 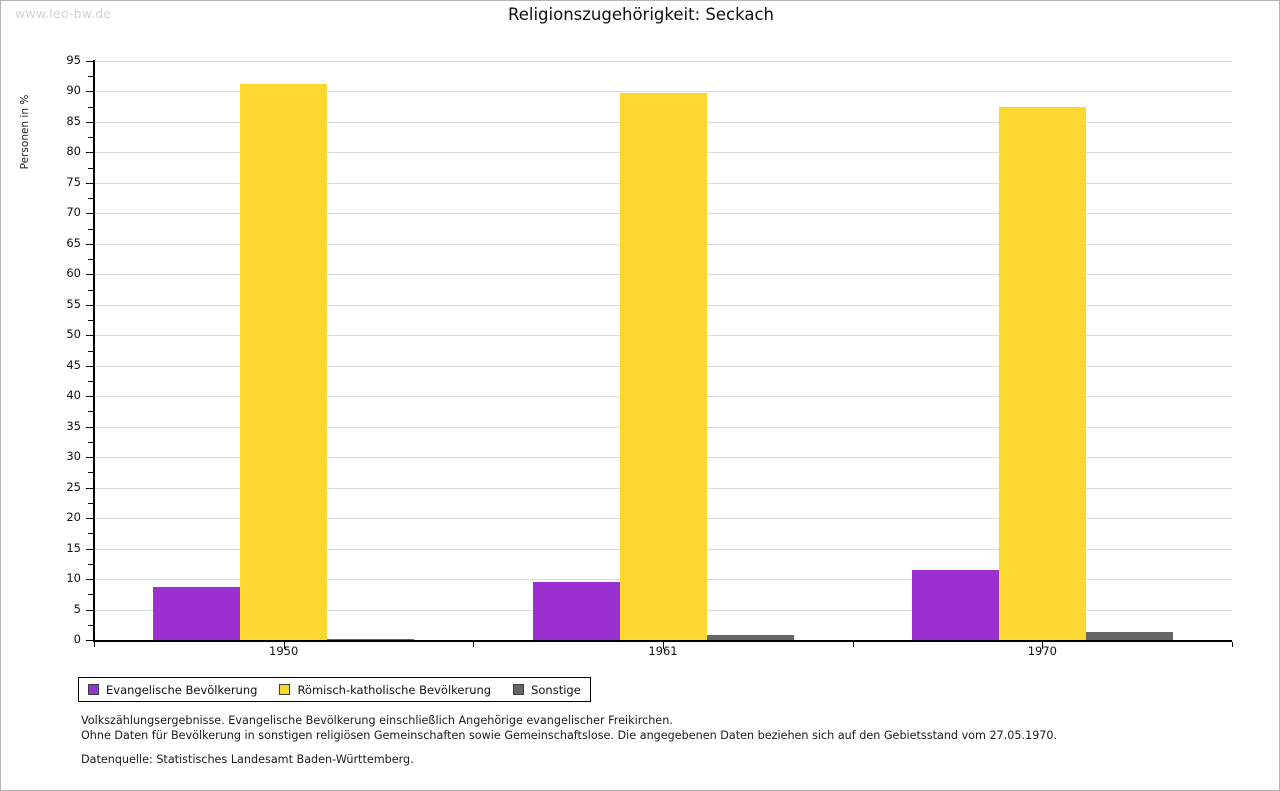 I want to click on y-axis-tick-label: 70, so click(x=73, y=212).